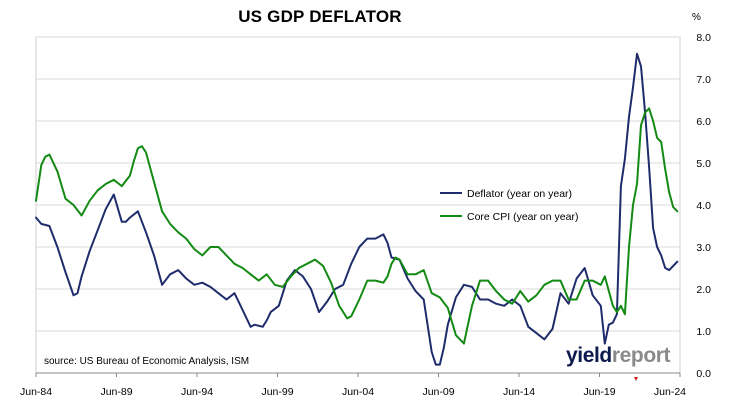 The height and width of the screenshot is (400, 730). What do you see at coordinates (703, 38) in the screenshot?
I see `y-tick-label: 8.0` at bounding box center [703, 38].